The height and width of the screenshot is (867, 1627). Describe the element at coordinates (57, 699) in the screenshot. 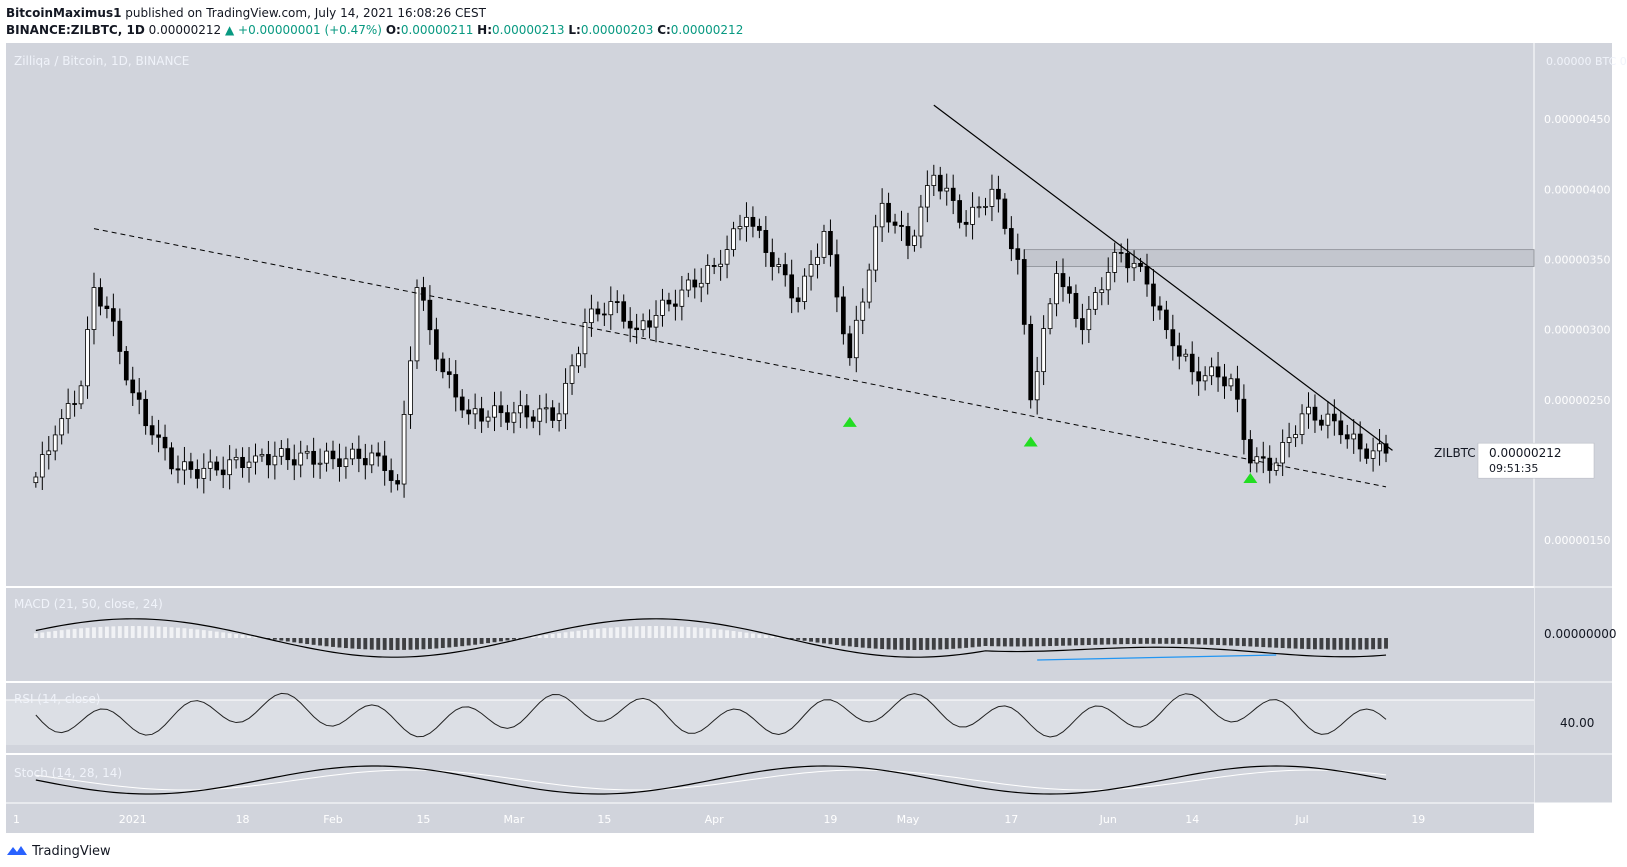

I see `rsi-label: RSI (14, close)` at that location.